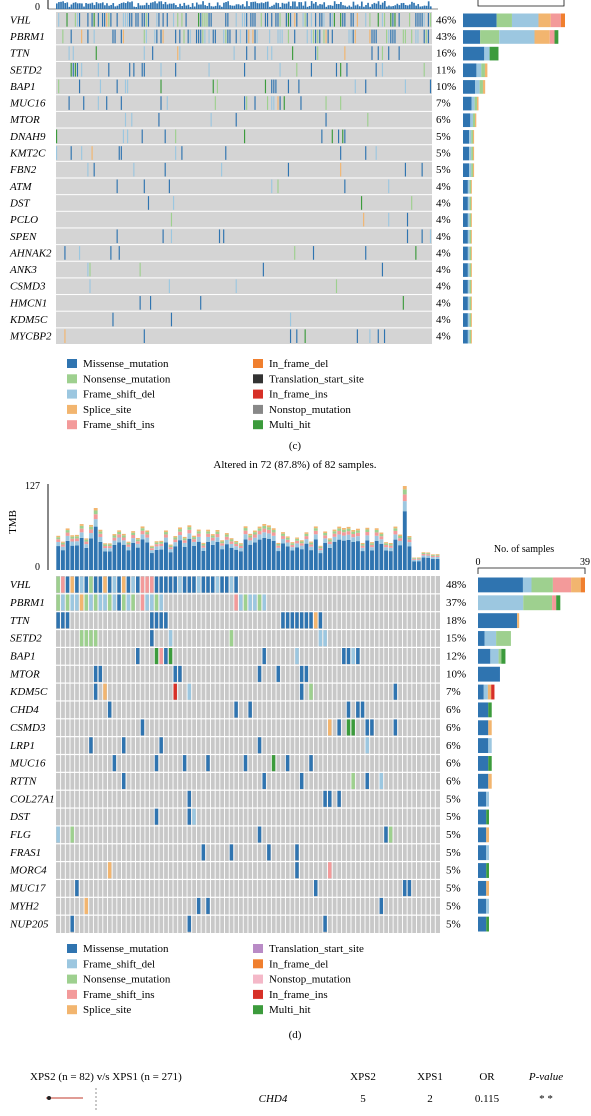 This screenshot has height=1116, width=591. Describe the element at coordinates (295, 1035) in the screenshot. I see `panel-d-caption: (d)` at that location.